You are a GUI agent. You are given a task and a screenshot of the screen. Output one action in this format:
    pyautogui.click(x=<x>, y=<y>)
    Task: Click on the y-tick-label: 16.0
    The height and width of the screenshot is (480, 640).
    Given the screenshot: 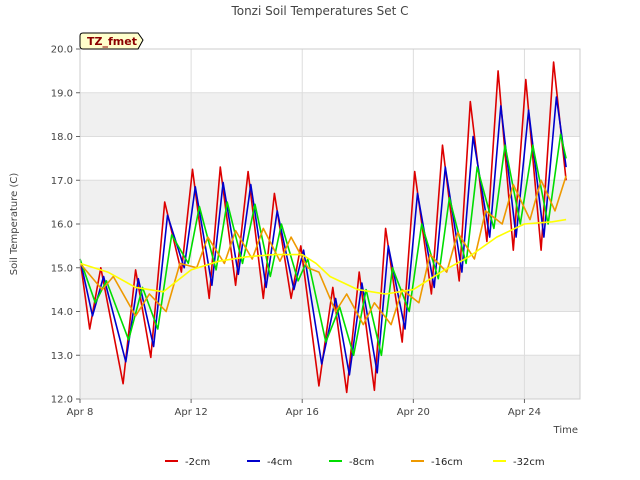 What is the action you would take?
    pyautogui.click(x=62, y=225)
    